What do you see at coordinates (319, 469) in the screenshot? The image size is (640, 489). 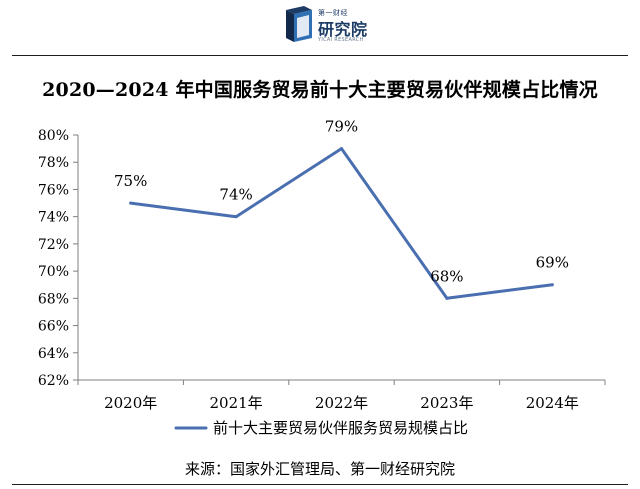 I see `source-note: 来源：国家外汇管理局、第一财经研究院` at bounding box center [319, 469].